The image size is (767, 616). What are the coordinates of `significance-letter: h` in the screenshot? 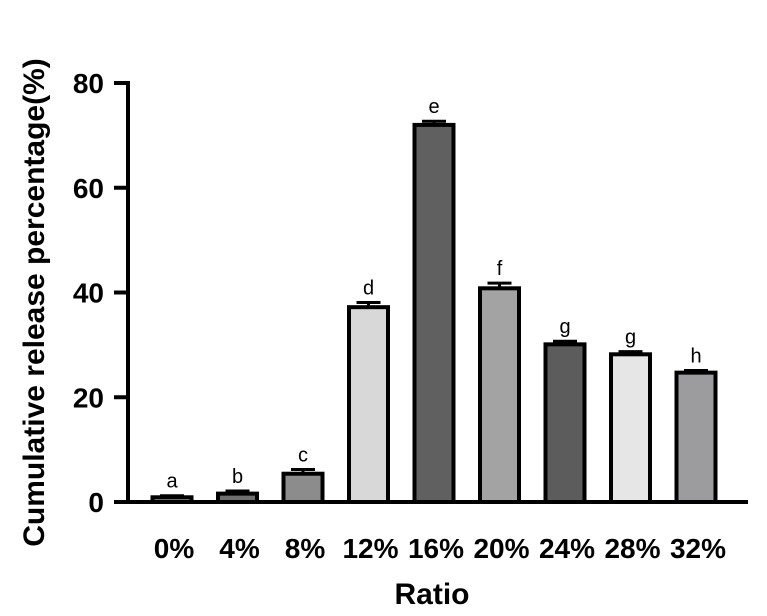 It's located at (695, 357).